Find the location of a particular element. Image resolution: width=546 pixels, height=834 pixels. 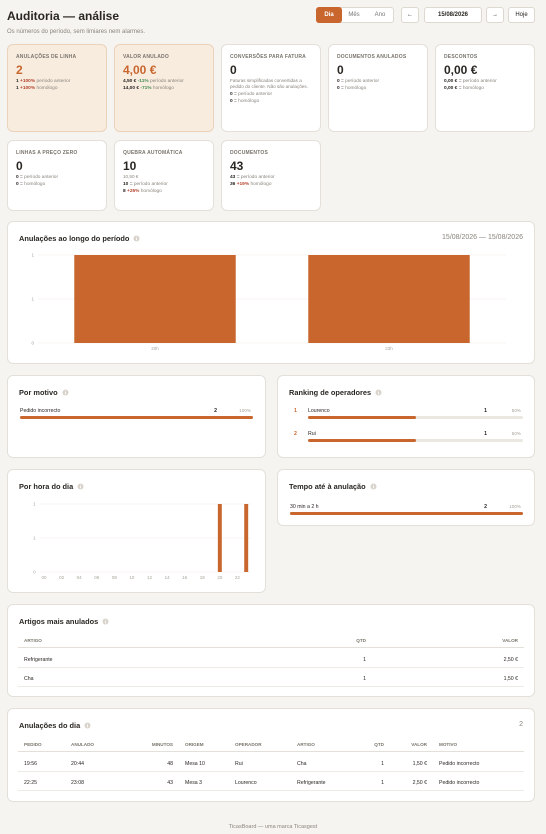

table-cell: Refrigerante is located at coordinates (311, 783).